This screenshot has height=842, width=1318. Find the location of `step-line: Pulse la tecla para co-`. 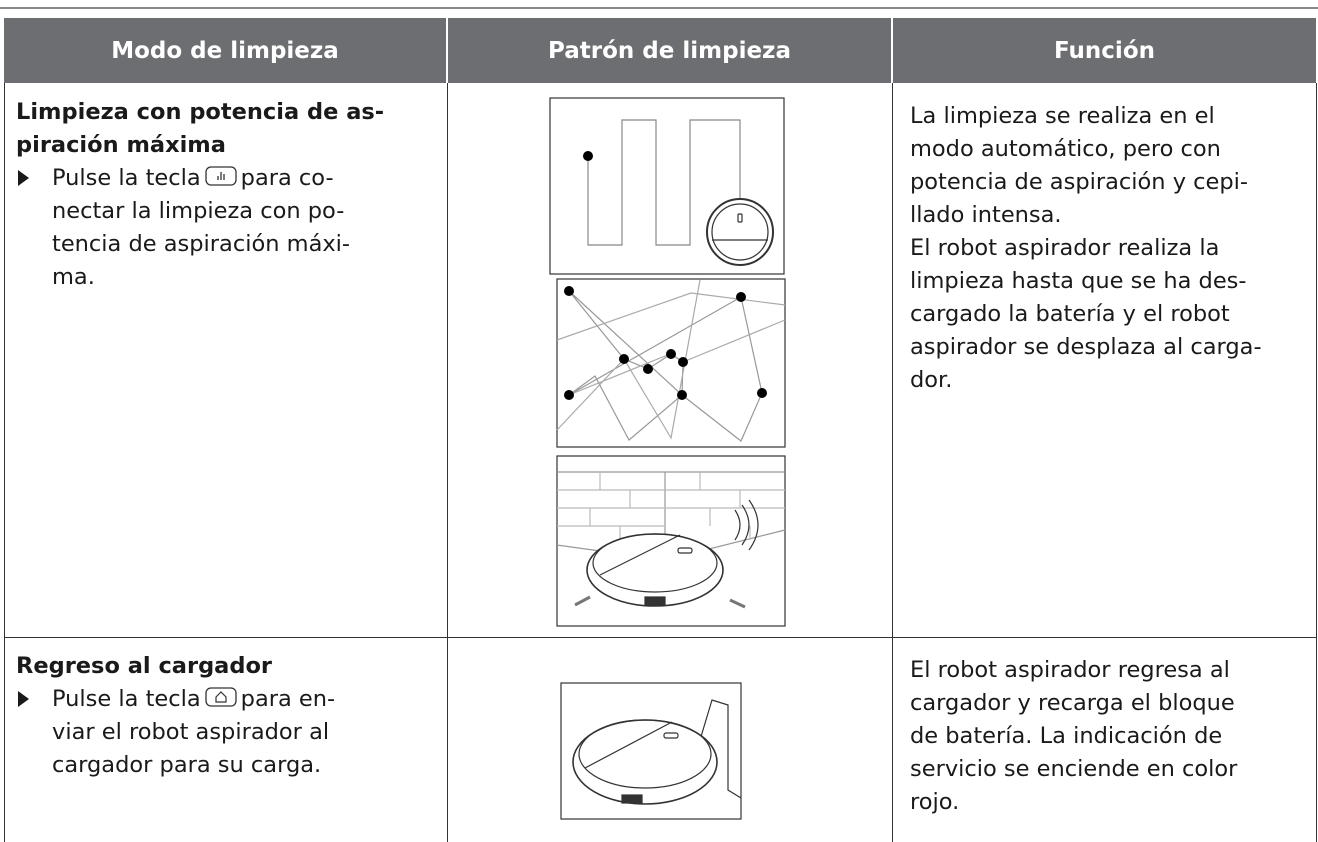

step-line: Pulse la tecla para co- is located at coordinates (246, 178).